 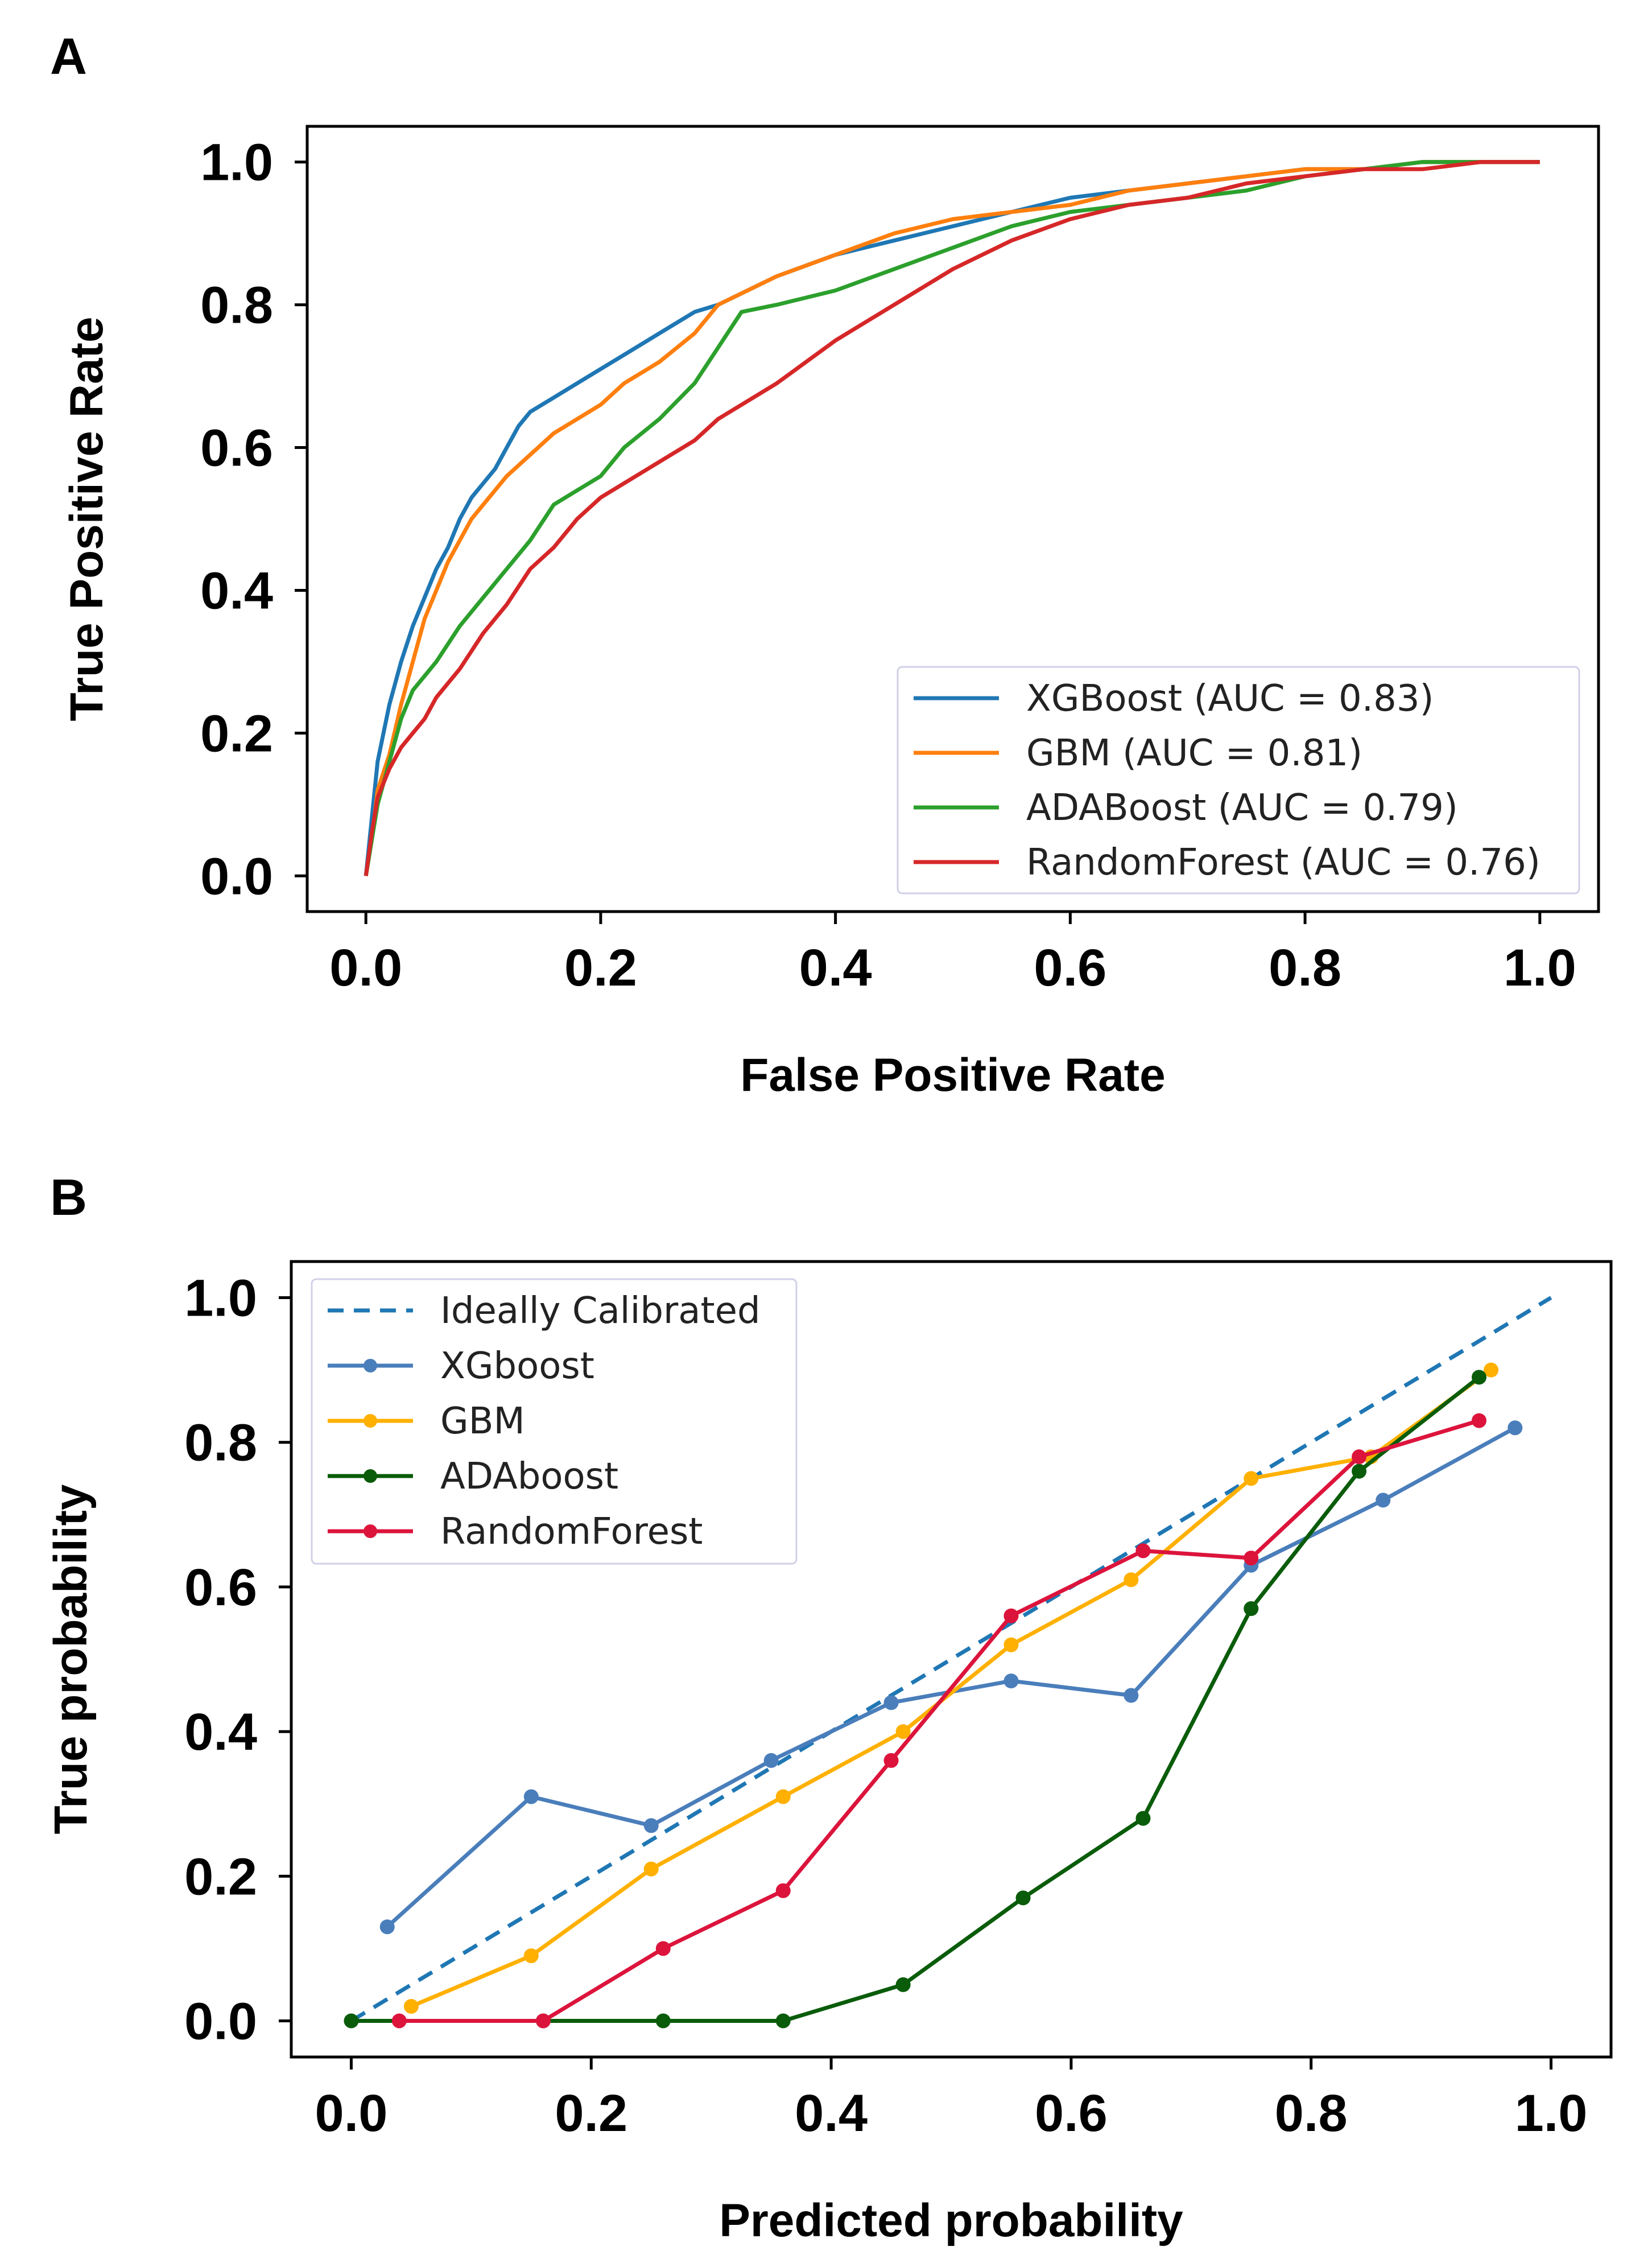 What do you see at coordinates (1242, 808) in the screenshot?
I see `panel-a-legend-label-adaboost: ADABoost (AUC = 0.79)` at bounding box center [1242, 808].